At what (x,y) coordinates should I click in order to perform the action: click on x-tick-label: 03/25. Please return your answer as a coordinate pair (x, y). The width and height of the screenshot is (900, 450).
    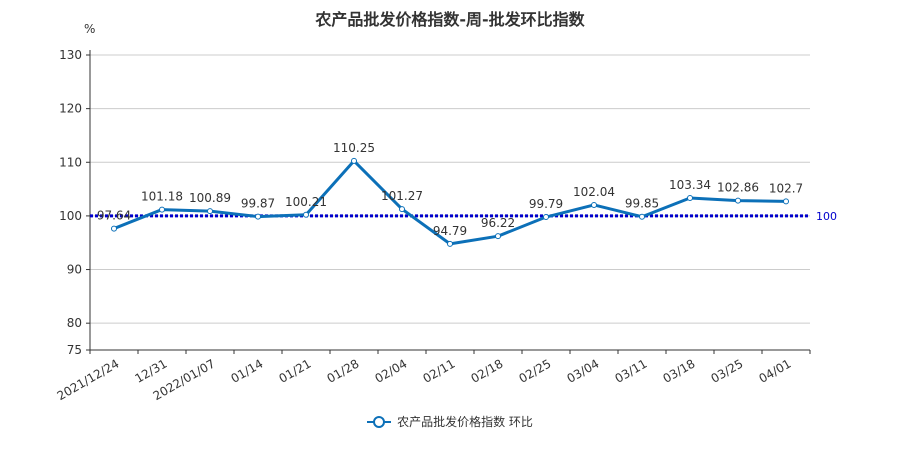
    Looking at the image, I should click on (727, 370).